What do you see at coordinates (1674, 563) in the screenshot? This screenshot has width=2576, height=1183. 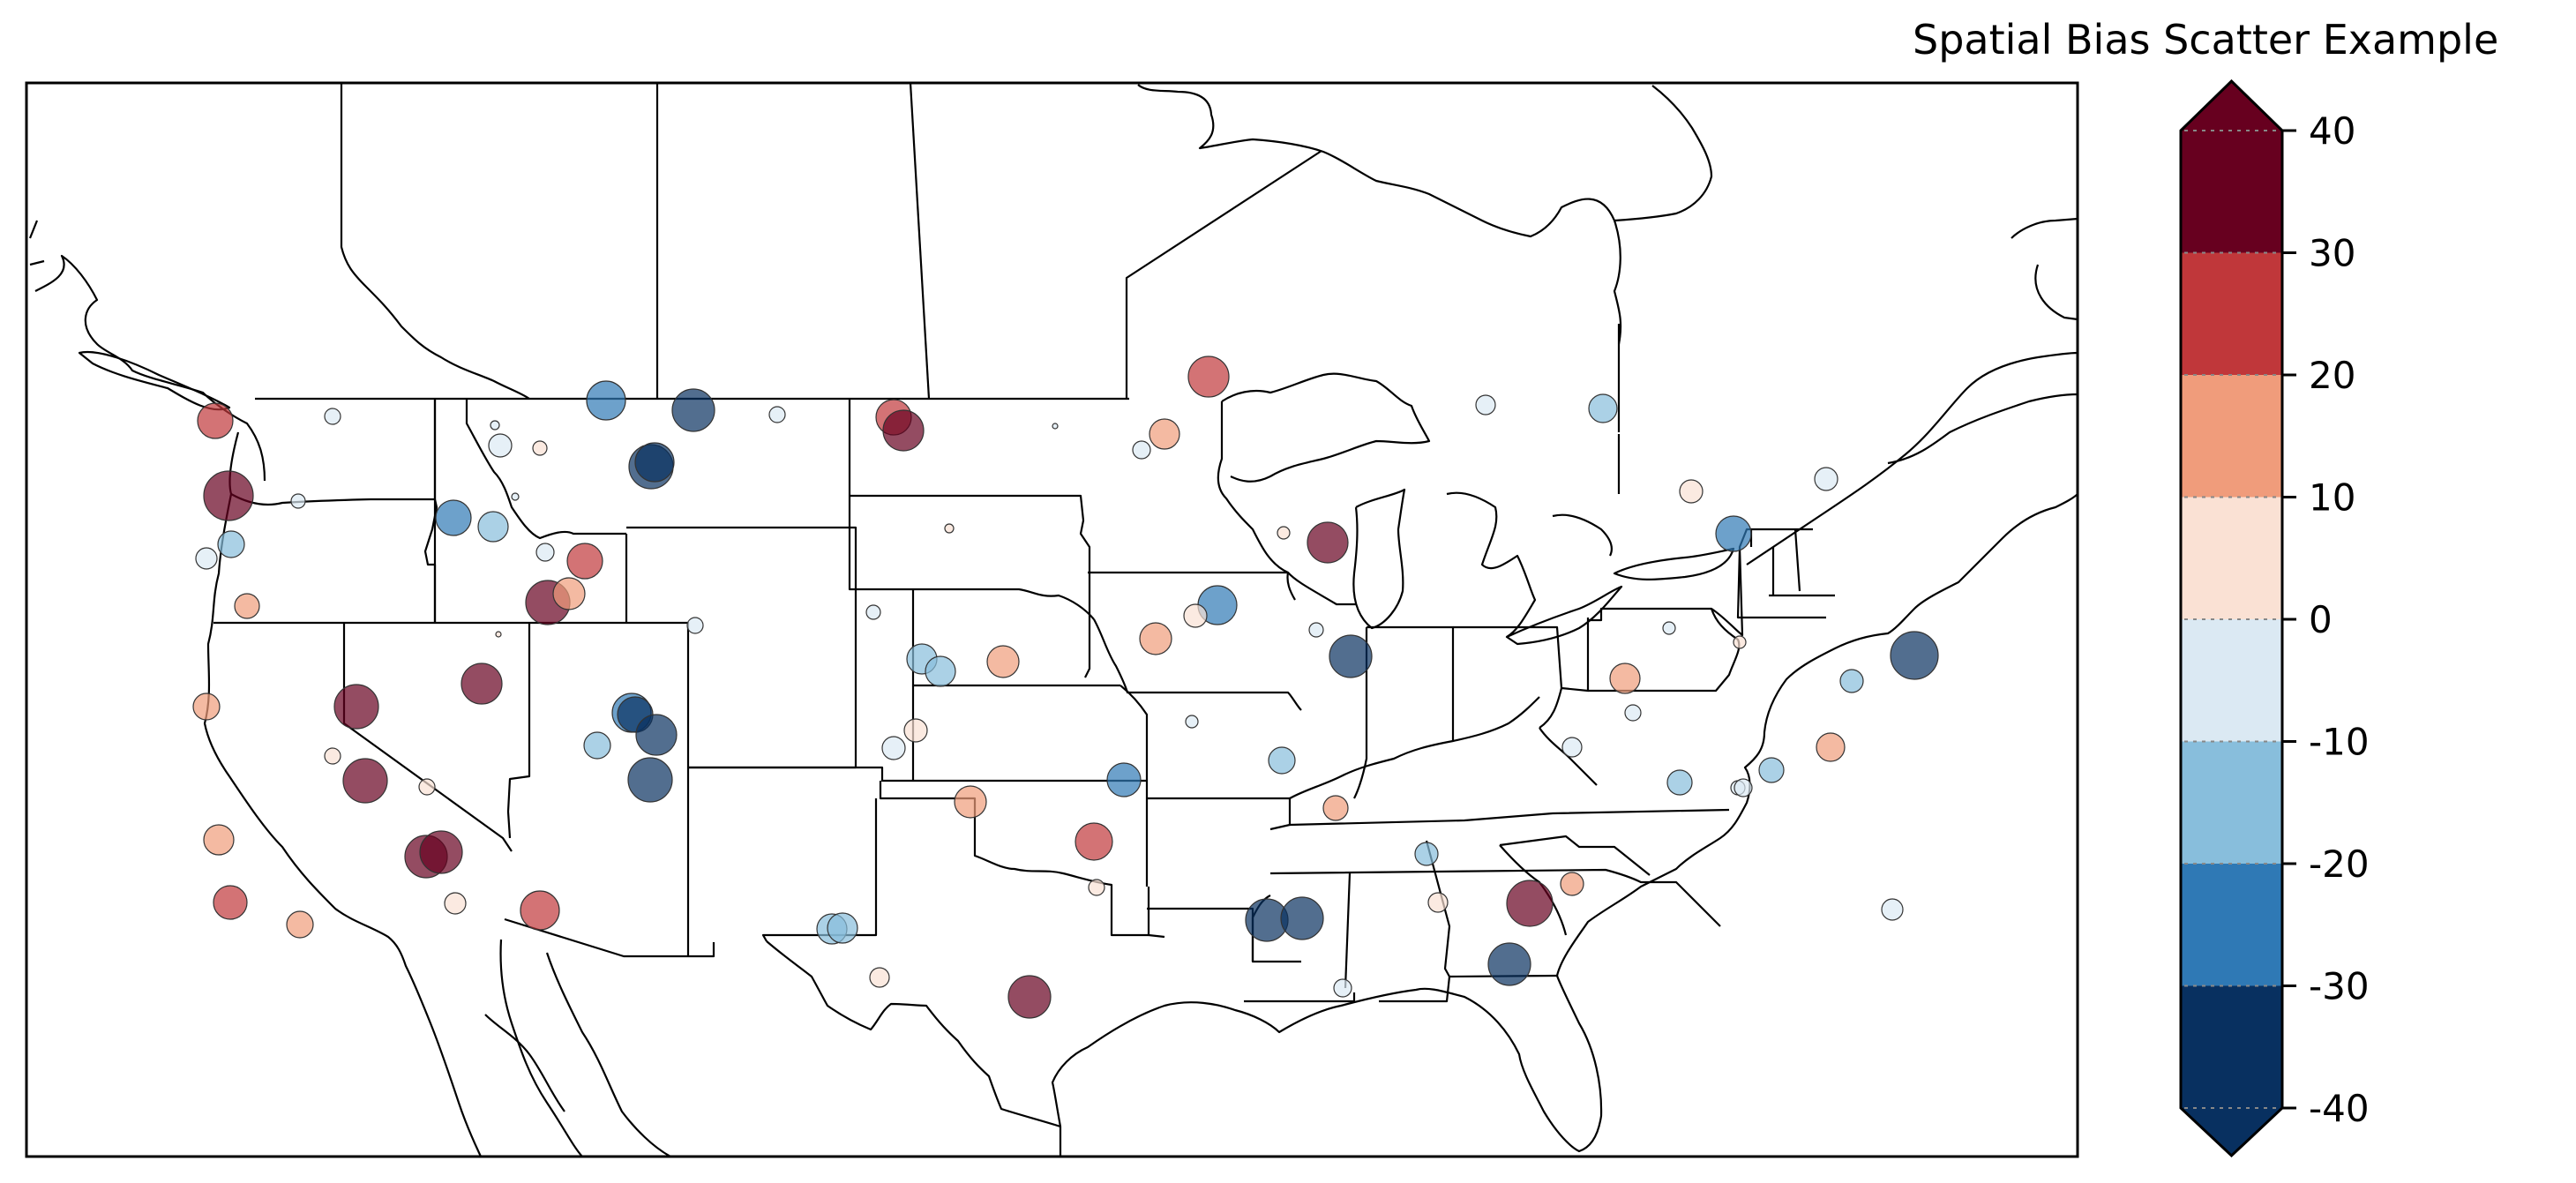 I see `lake-ontario` at bounding box center [1674, 563].